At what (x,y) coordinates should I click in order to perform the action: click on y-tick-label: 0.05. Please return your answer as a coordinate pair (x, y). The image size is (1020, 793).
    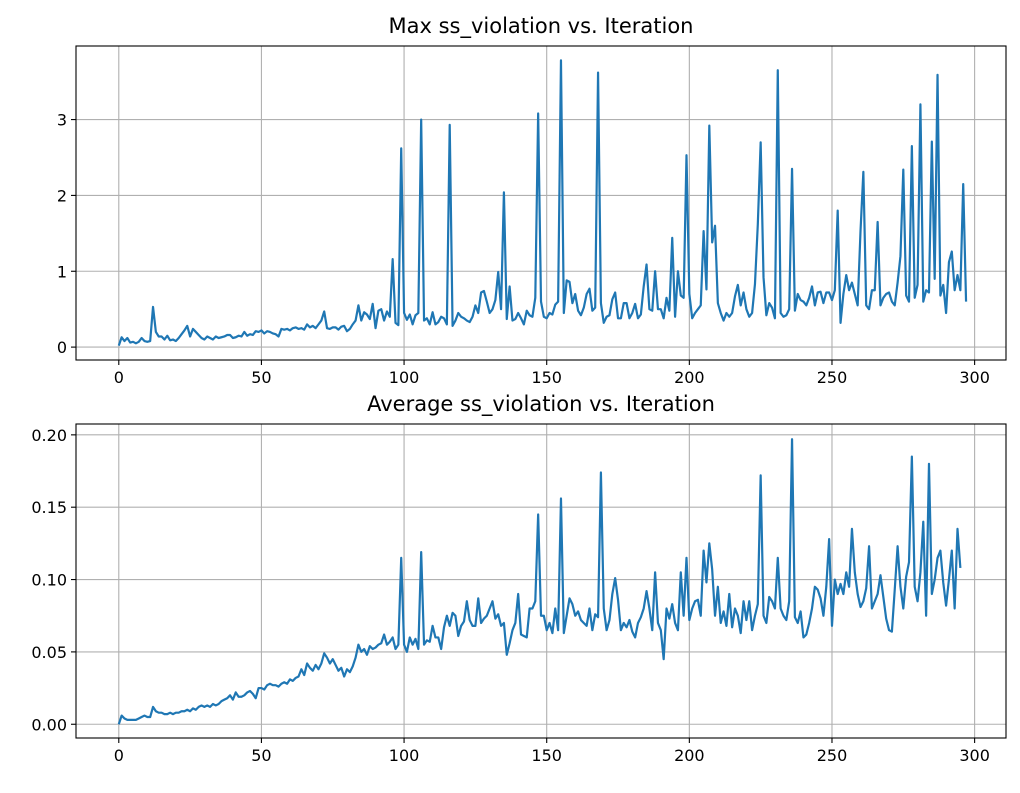
    Looking at the image, I should click on (49, 652).